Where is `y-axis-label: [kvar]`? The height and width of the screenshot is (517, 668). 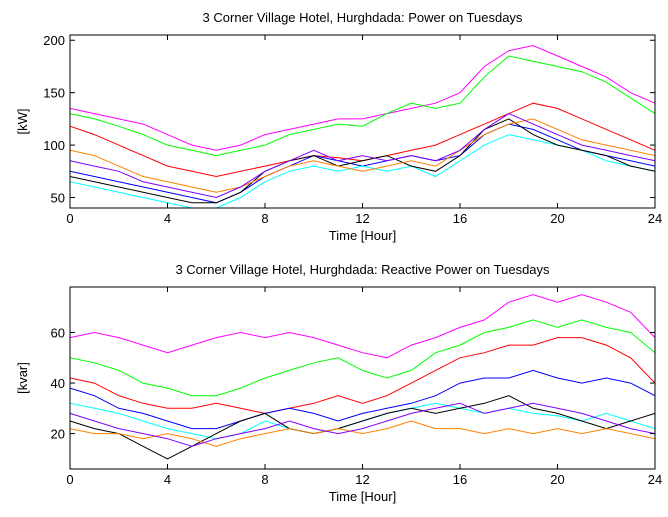 y-axis-label: [kvar] is located at coordinates (22, 378).